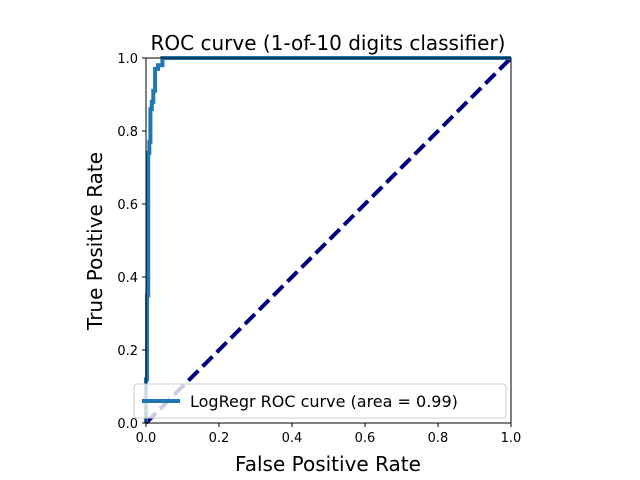 The height and width of the screenshot is (480, 640). What do you see at coordinates (127, 351) in the screenshot?
I see `y-tick-label: 0.2` at bounding box center [127, 351].